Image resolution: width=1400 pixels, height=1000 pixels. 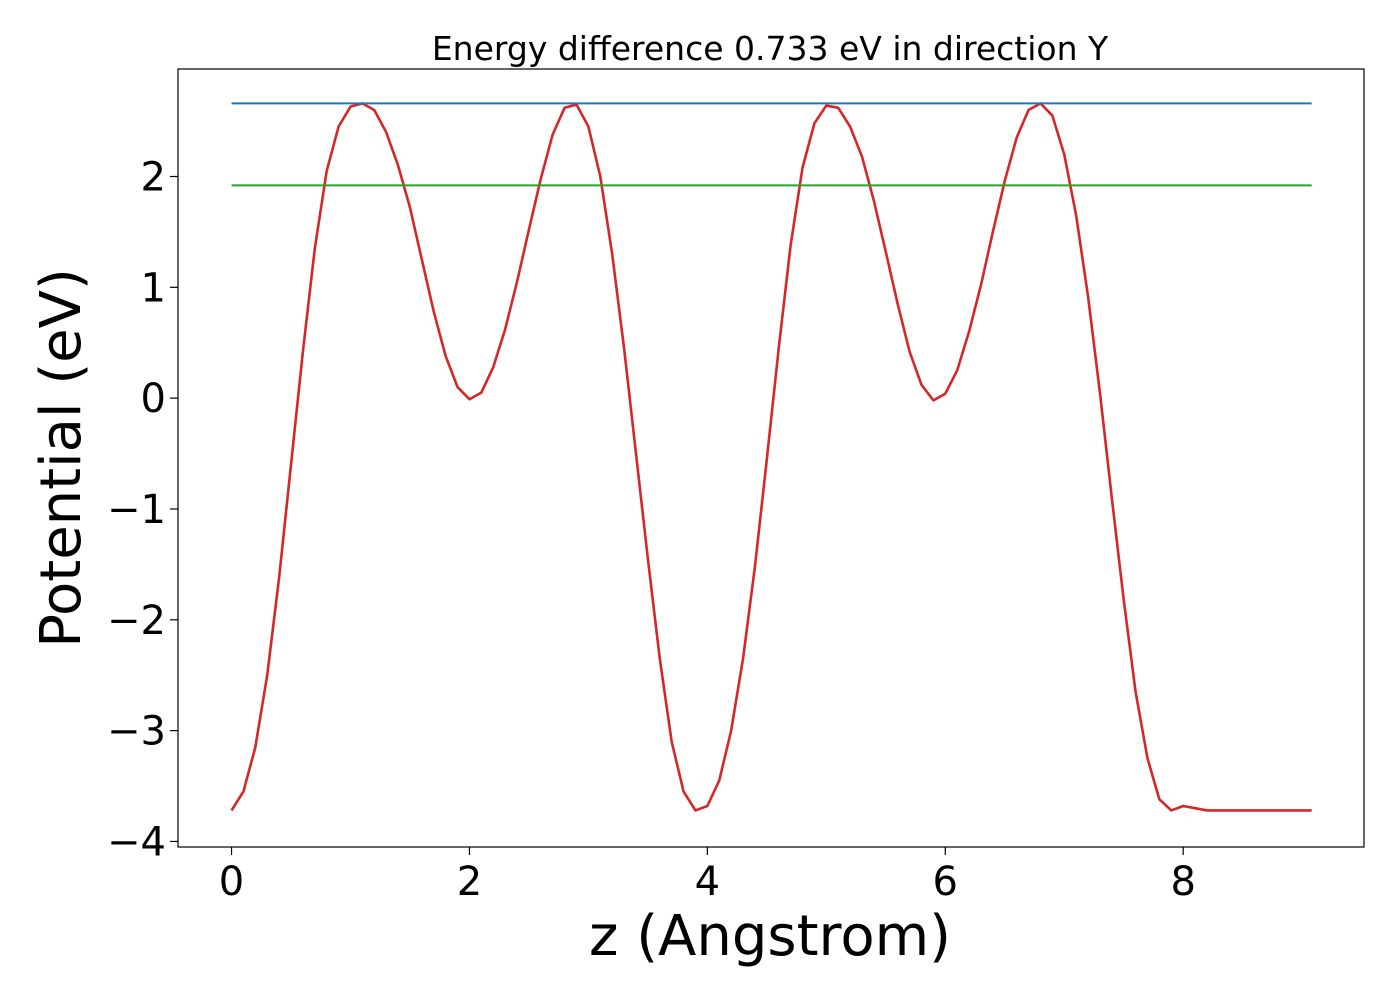 What do you see at coordinates (136, 842) in the screenshot?
I see `y-tick-label: −4` at bounding box center [136, 842].